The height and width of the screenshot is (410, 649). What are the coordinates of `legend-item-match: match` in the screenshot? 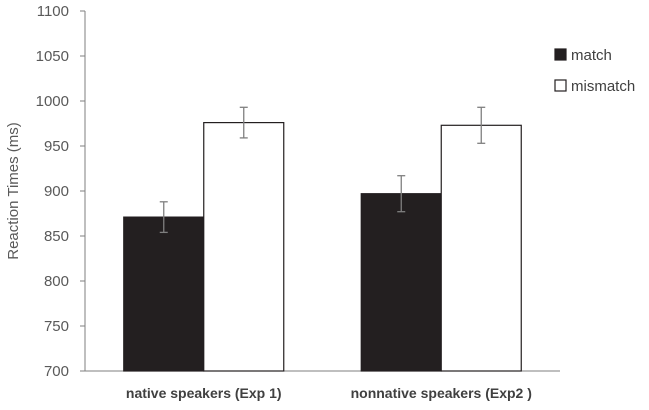 It's located at (583, 55).